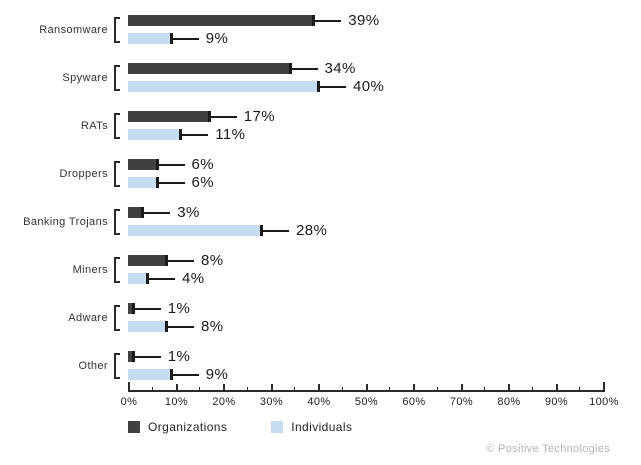 This screenshot has height=465, width=641. Describe the element at coordinates (384, 35) in the screenshot. I see `bar-group: 39% 9%` at that location.